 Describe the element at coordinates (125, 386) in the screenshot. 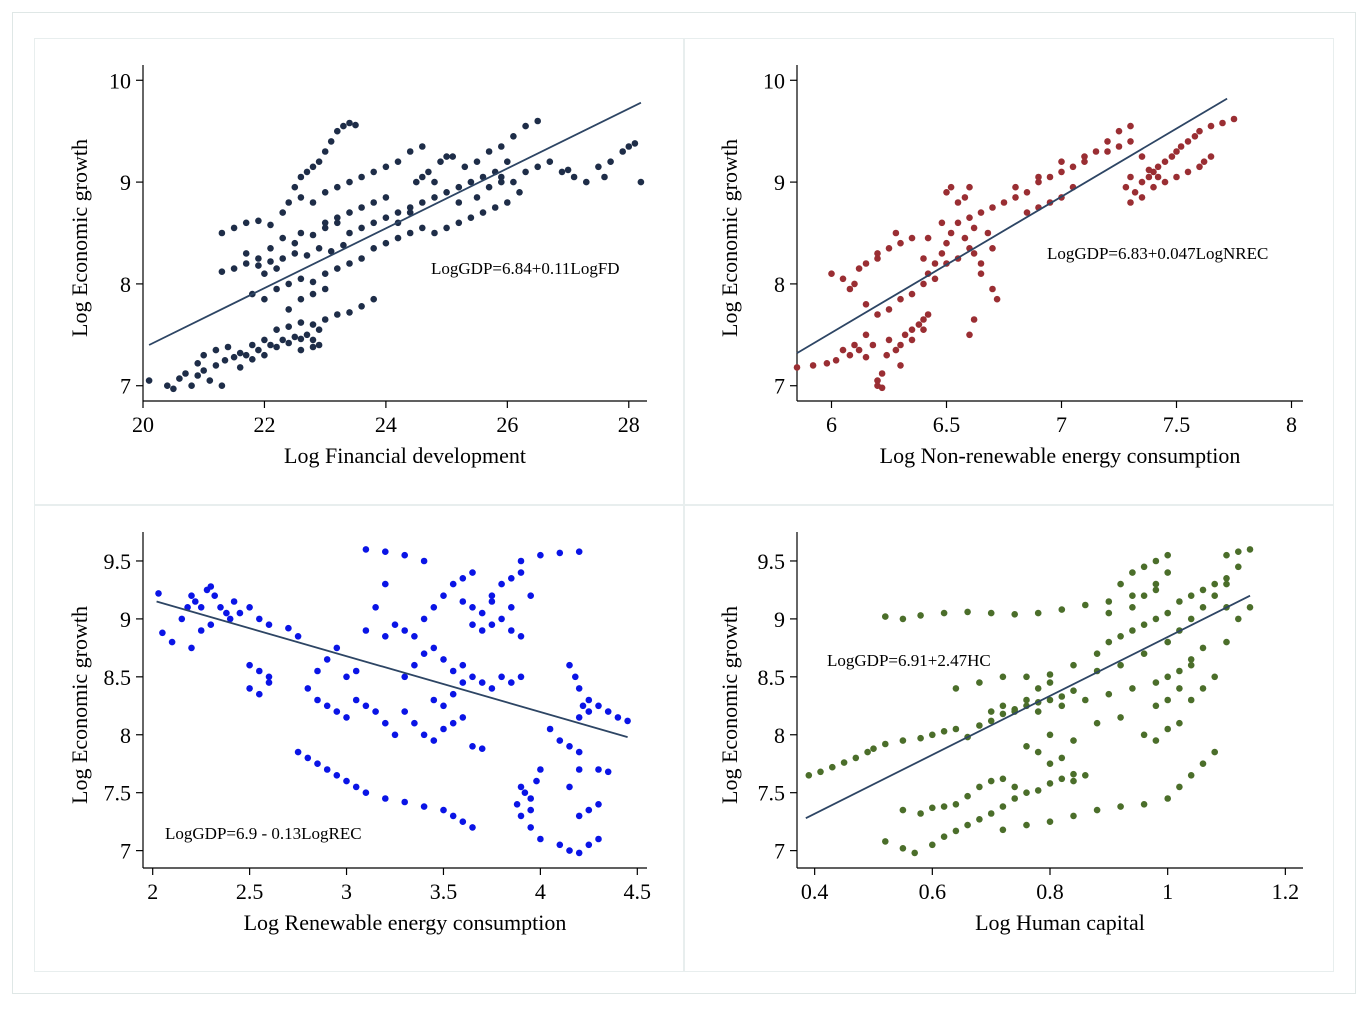

I see `y-tick-label: 7` at that location.